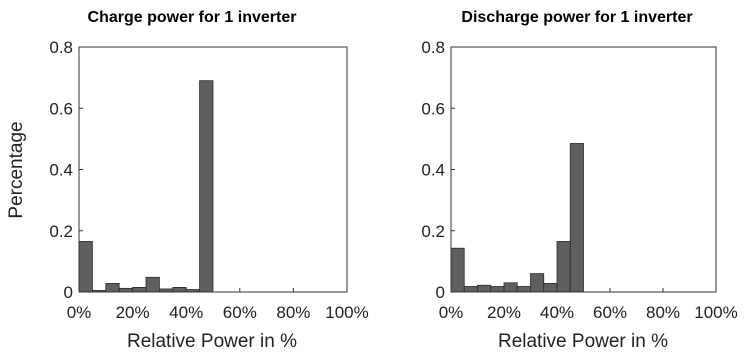  Describe the element at coordinates (212, 341) in the screenshot. I see `left-x-axis-label: Relative Power in %` at that location.